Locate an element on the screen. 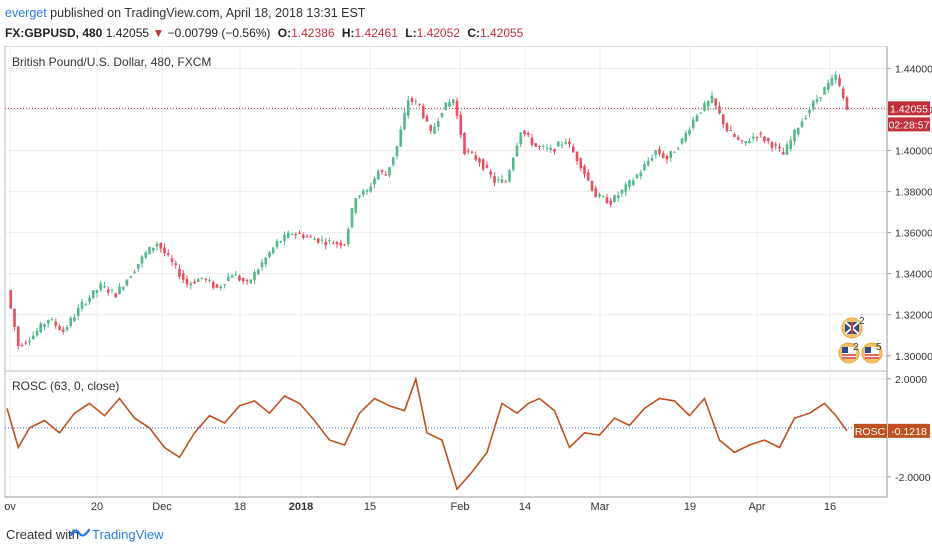 This screenshot has height=550, width=932. time-tick-label: 2018 is located at coordinates (301, 507).